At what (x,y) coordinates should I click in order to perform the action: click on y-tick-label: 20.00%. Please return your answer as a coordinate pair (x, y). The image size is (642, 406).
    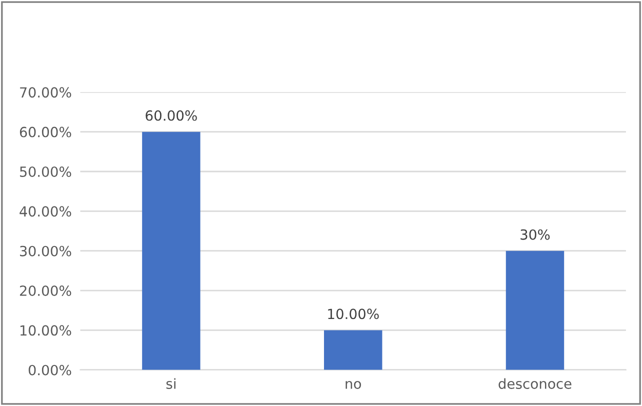
    Looking at the image, I should click on (46, 290).